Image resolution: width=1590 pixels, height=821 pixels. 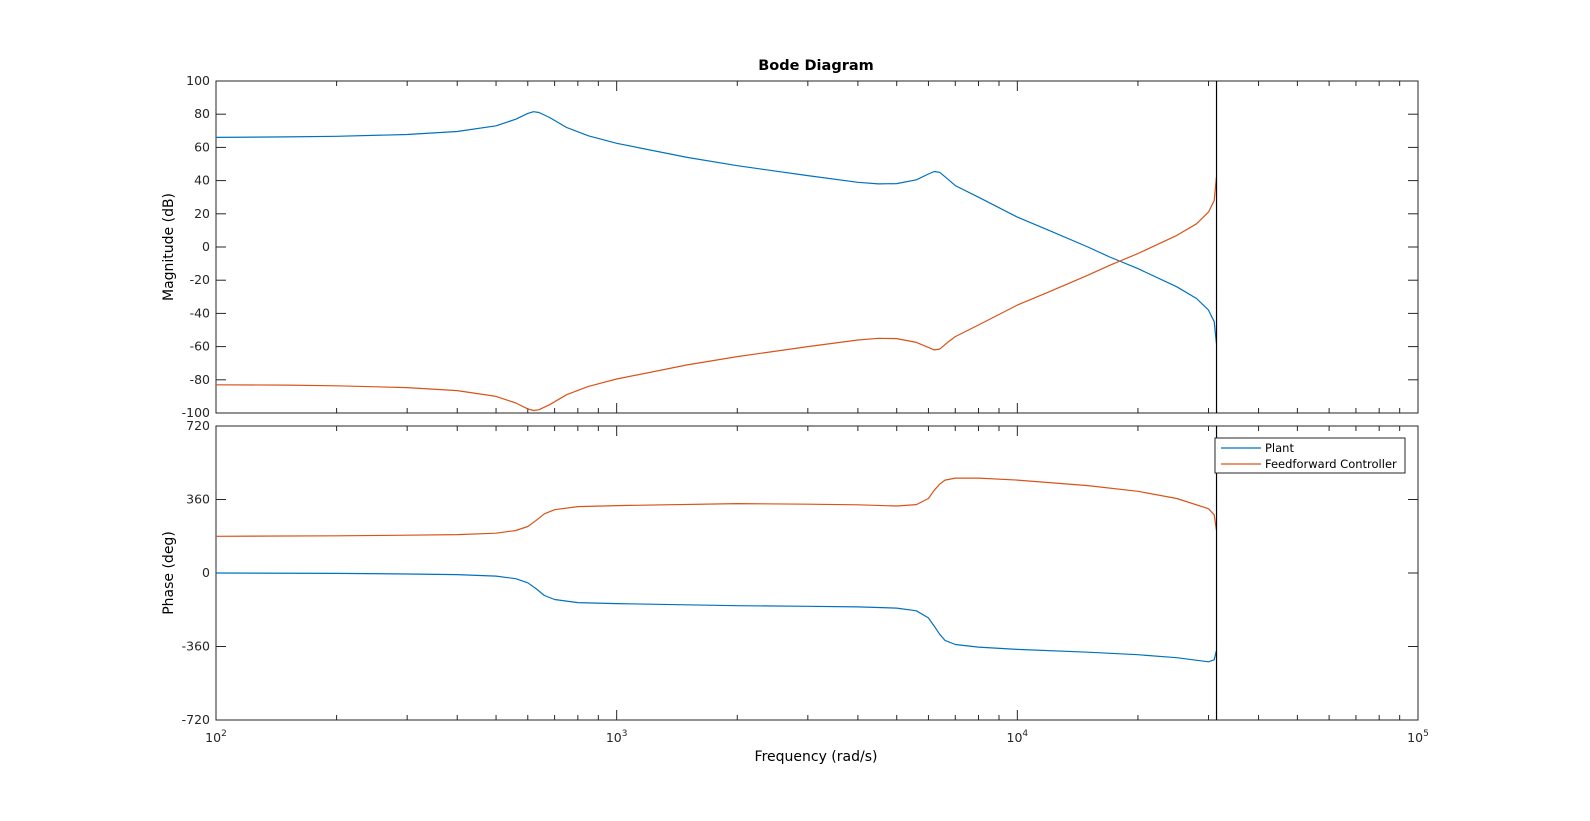 I want to click on y-tick-label: -60, so click(x=200, y=346).